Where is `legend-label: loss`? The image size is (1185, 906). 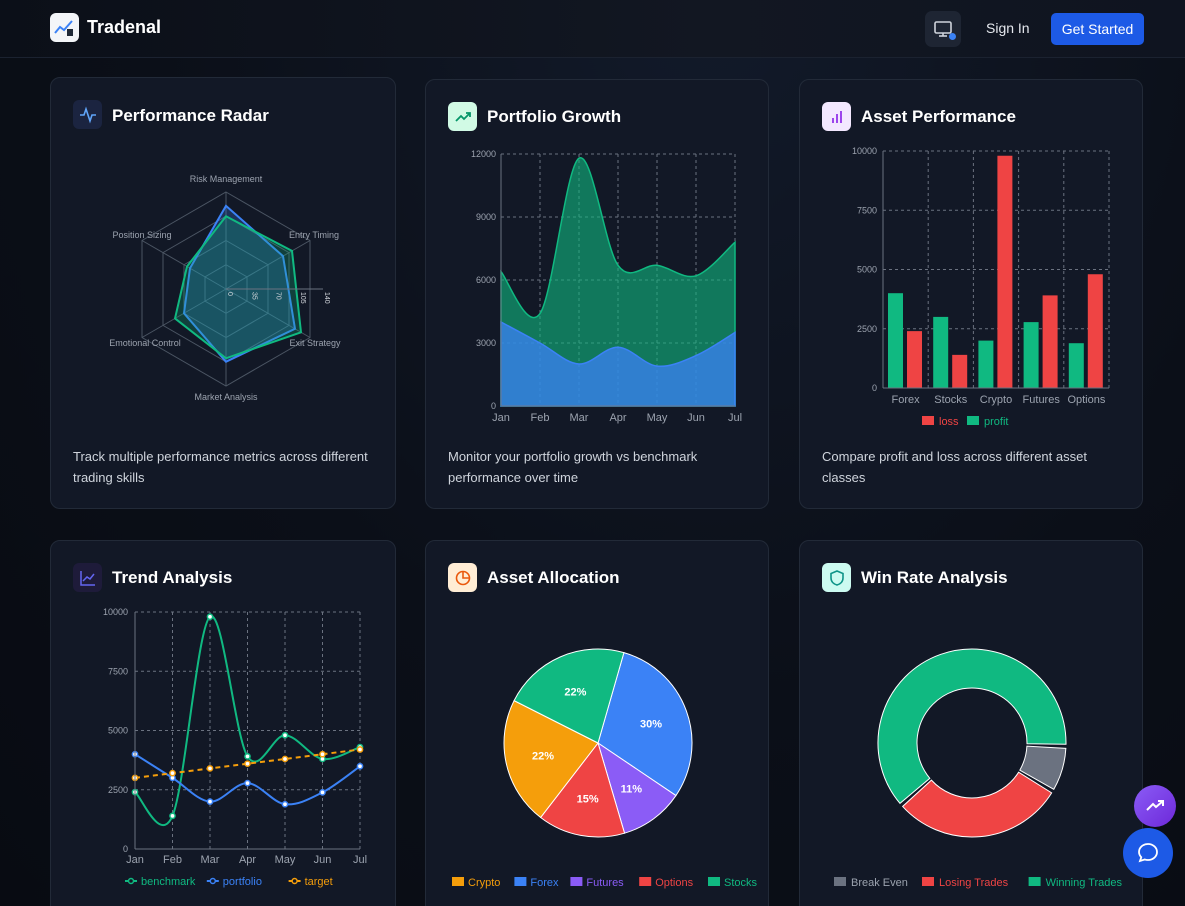 legend-label: loss is located at coordinates (949, 422).